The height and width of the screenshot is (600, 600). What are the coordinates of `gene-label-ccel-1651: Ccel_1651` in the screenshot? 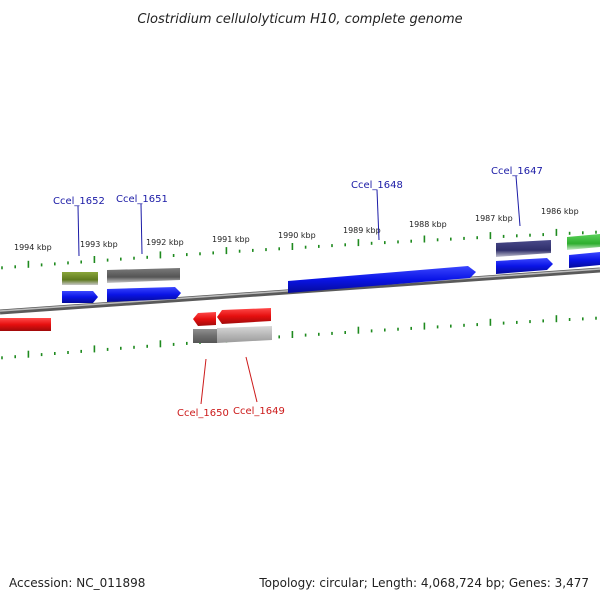 It's located at (142, 199).